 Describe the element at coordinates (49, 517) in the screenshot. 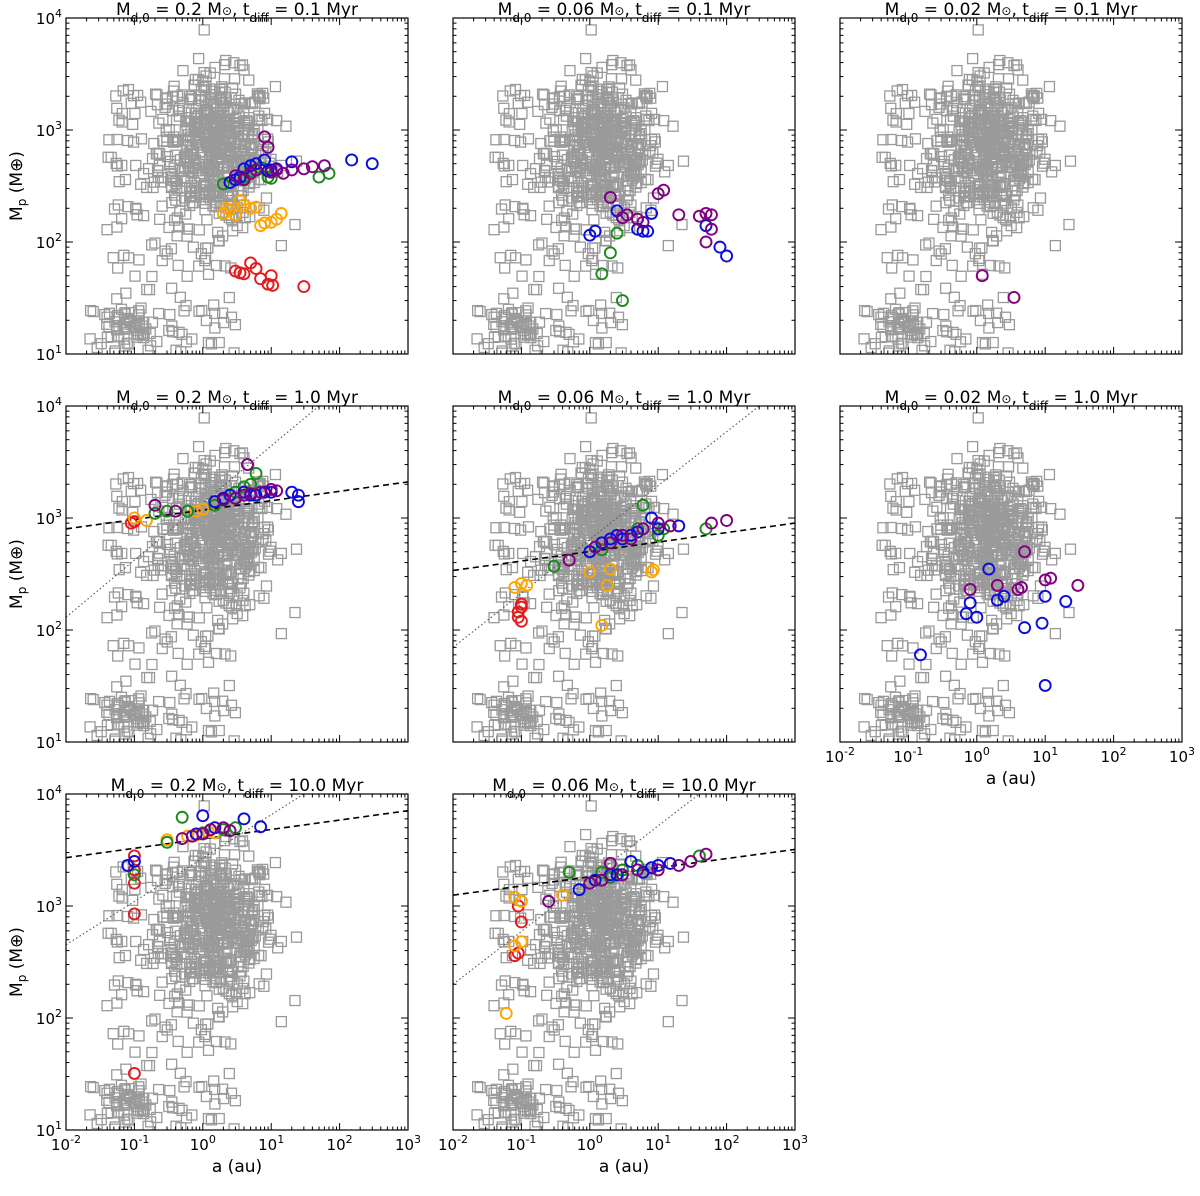

I see `y-tick-label: 103` at that location.